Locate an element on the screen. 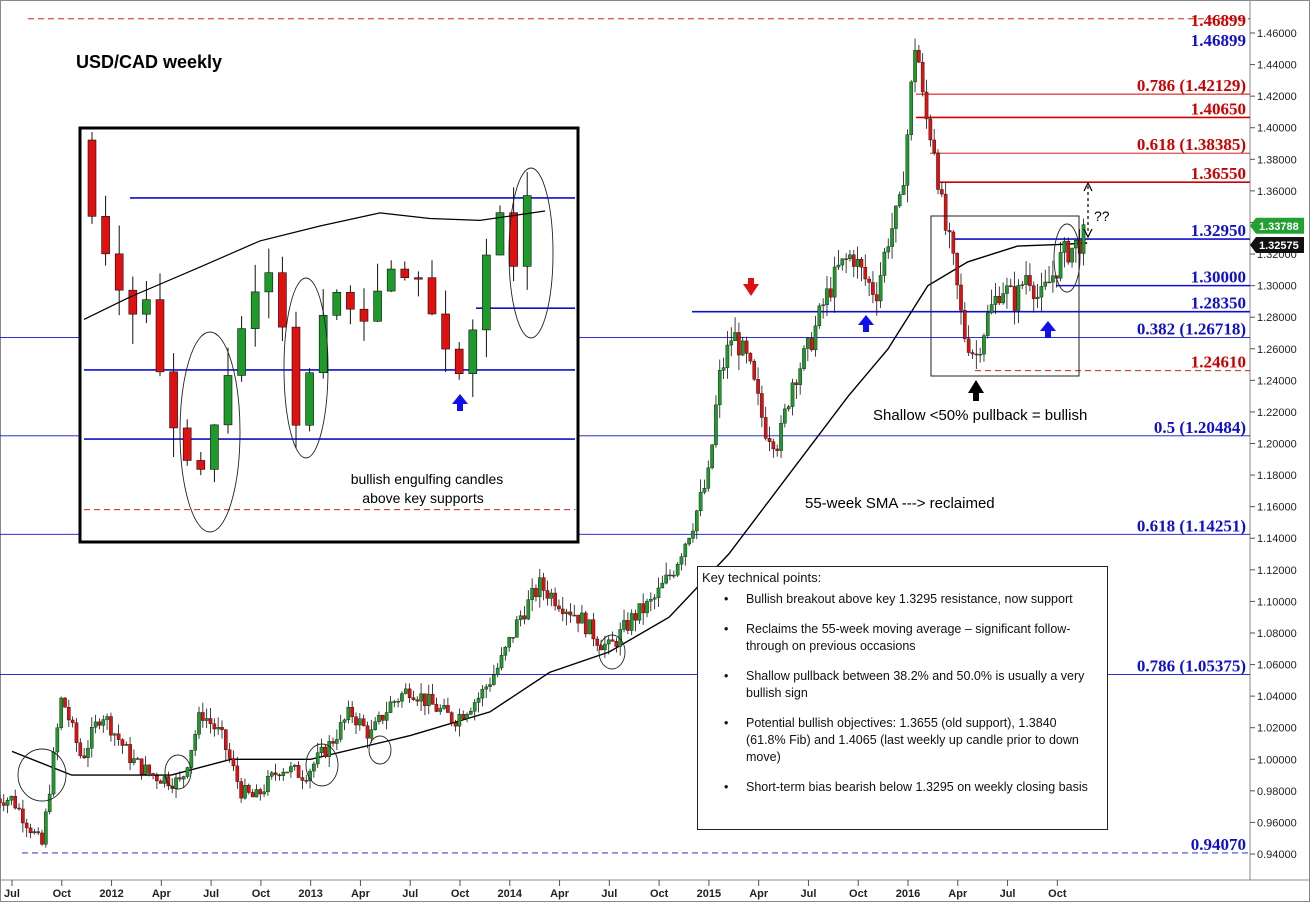 The height and width of the screenshot is (902, 1310). x-tick-label: 2014 is located at coordinates (510, 894).